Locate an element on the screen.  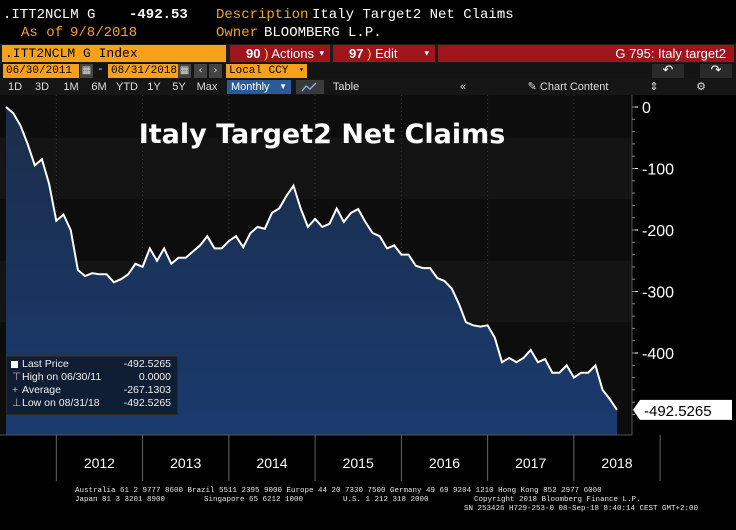
grid-band is located at coordinates (316, 168).